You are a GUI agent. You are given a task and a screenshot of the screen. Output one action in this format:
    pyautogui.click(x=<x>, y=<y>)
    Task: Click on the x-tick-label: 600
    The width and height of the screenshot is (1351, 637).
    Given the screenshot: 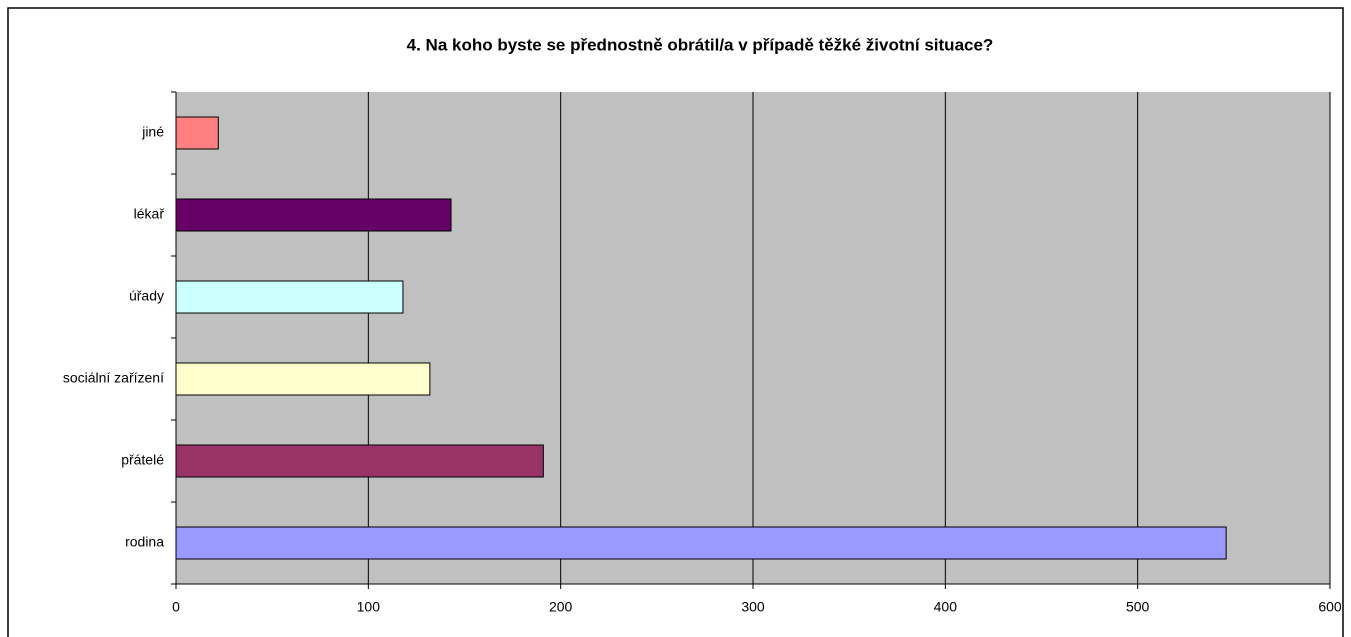 What is the action you would take?
    pyautogui.click(x=1330, y=607)
    